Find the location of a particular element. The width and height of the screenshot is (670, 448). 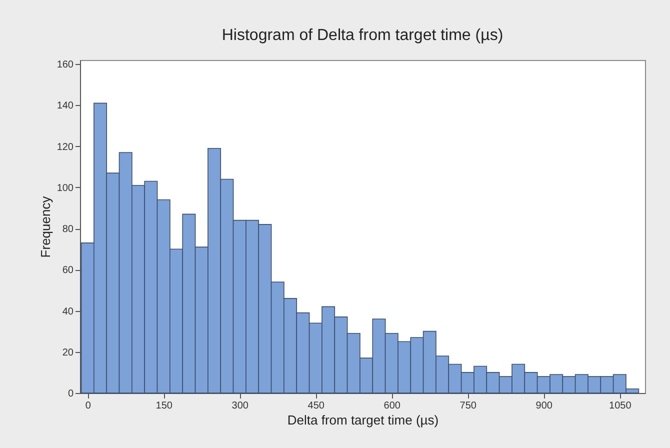

x-tick-label: 0 is located at coordinates (88, 406).